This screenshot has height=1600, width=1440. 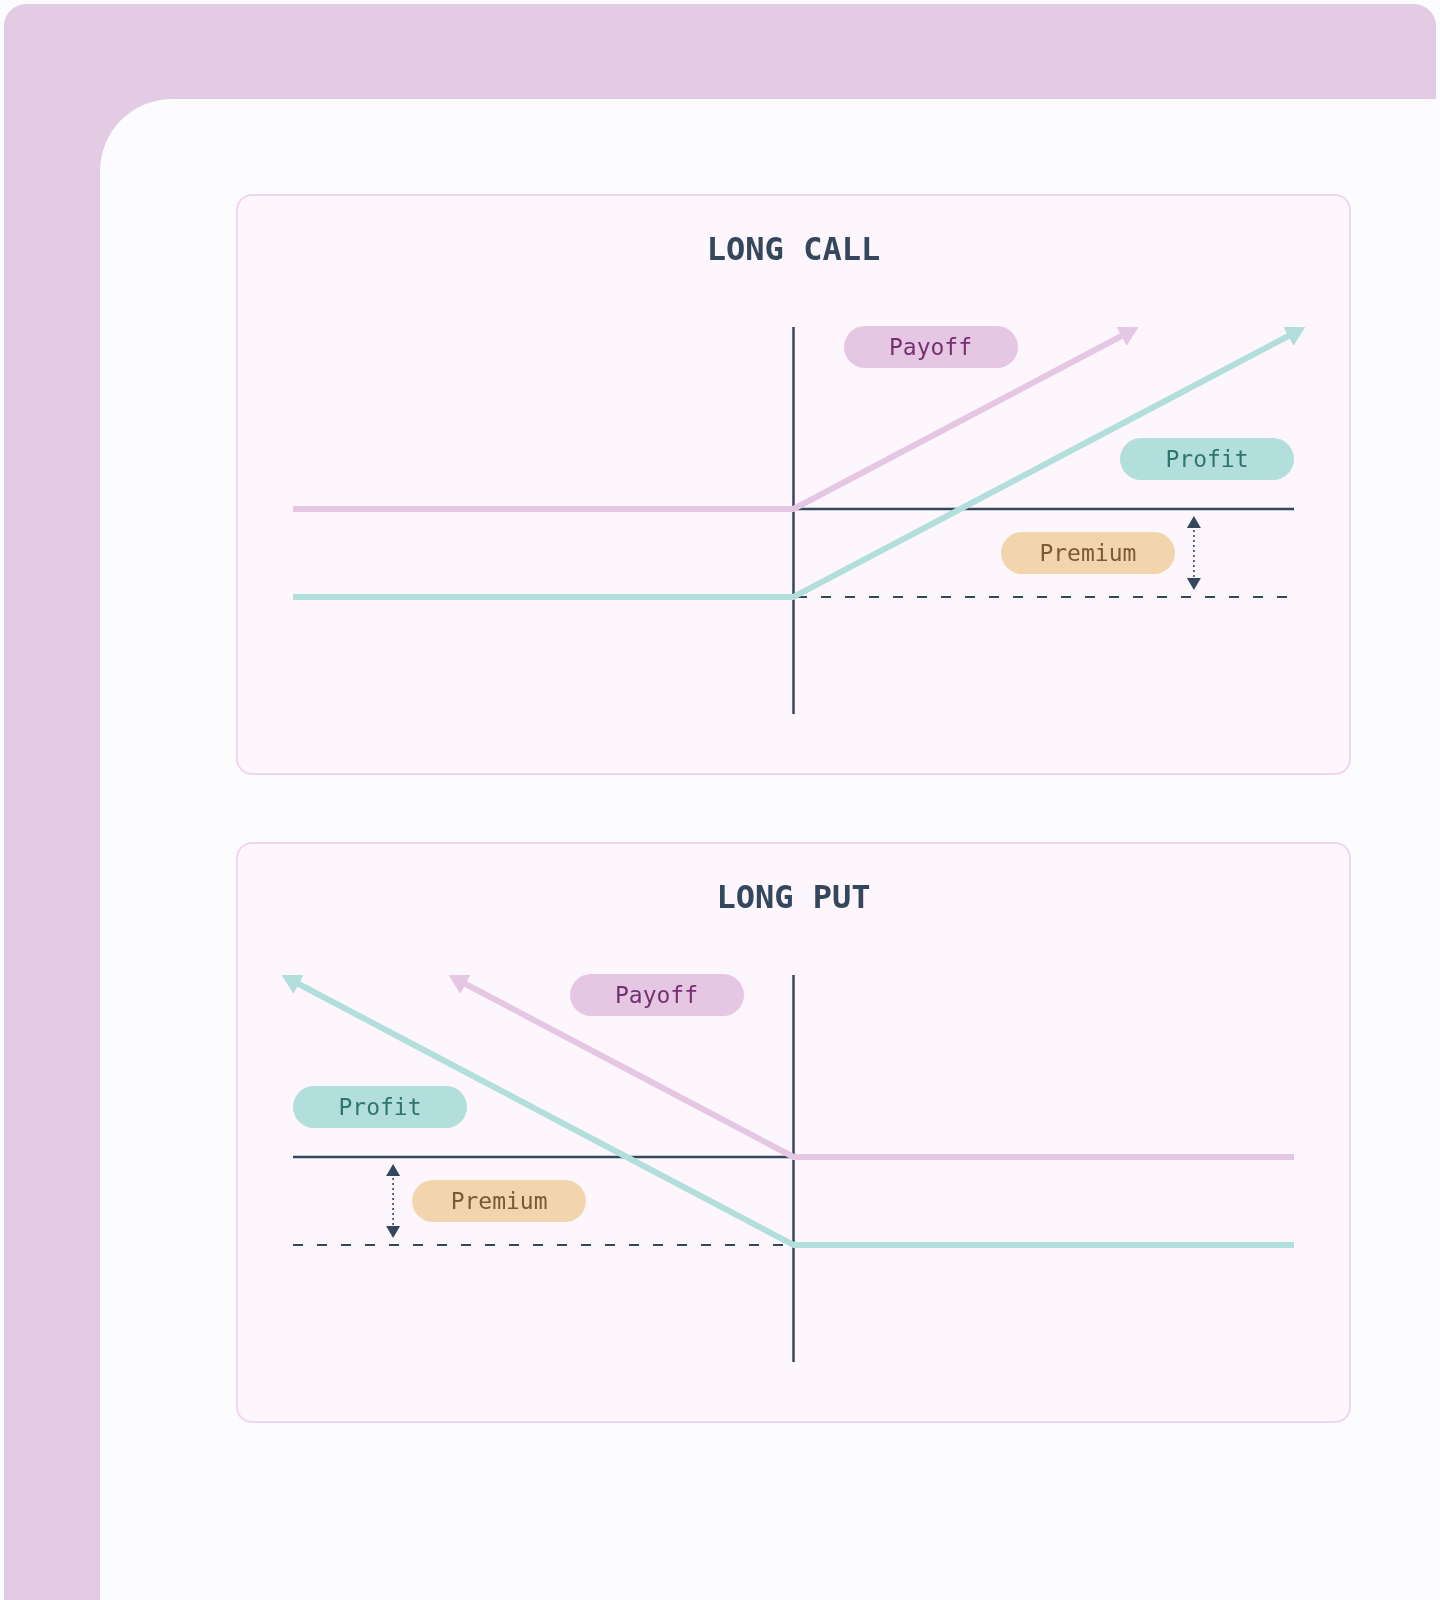 What do you see at coordinates (793, 249) in the screenshot?
I see `chart-title: LONG CALL` at bounding box center [793, 249].